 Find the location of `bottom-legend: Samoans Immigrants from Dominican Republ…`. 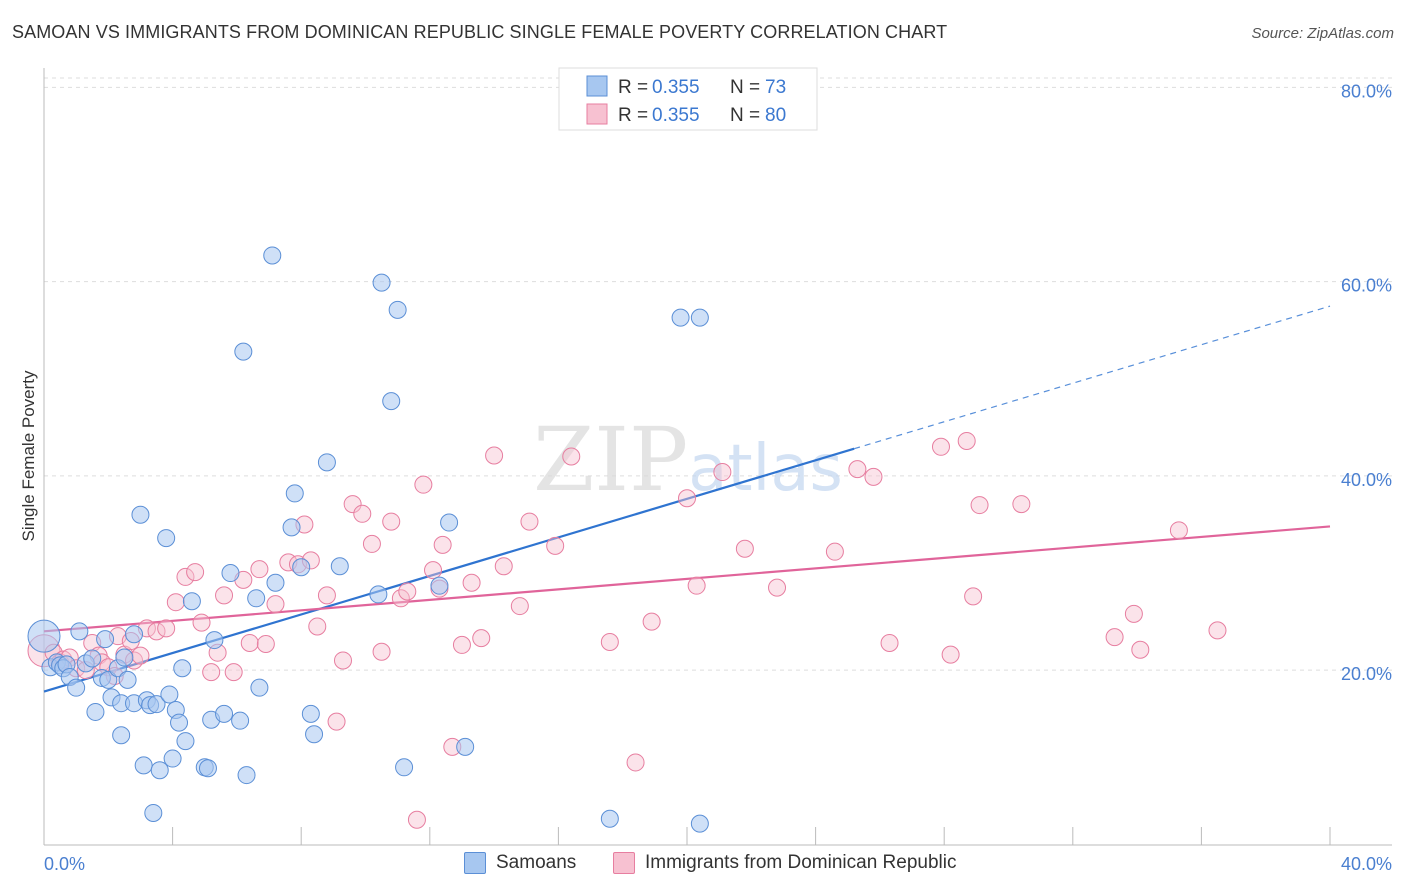

bottom-legend: Samoans Immigrants from Dominican Republ… is located at coordinates (703, 864).